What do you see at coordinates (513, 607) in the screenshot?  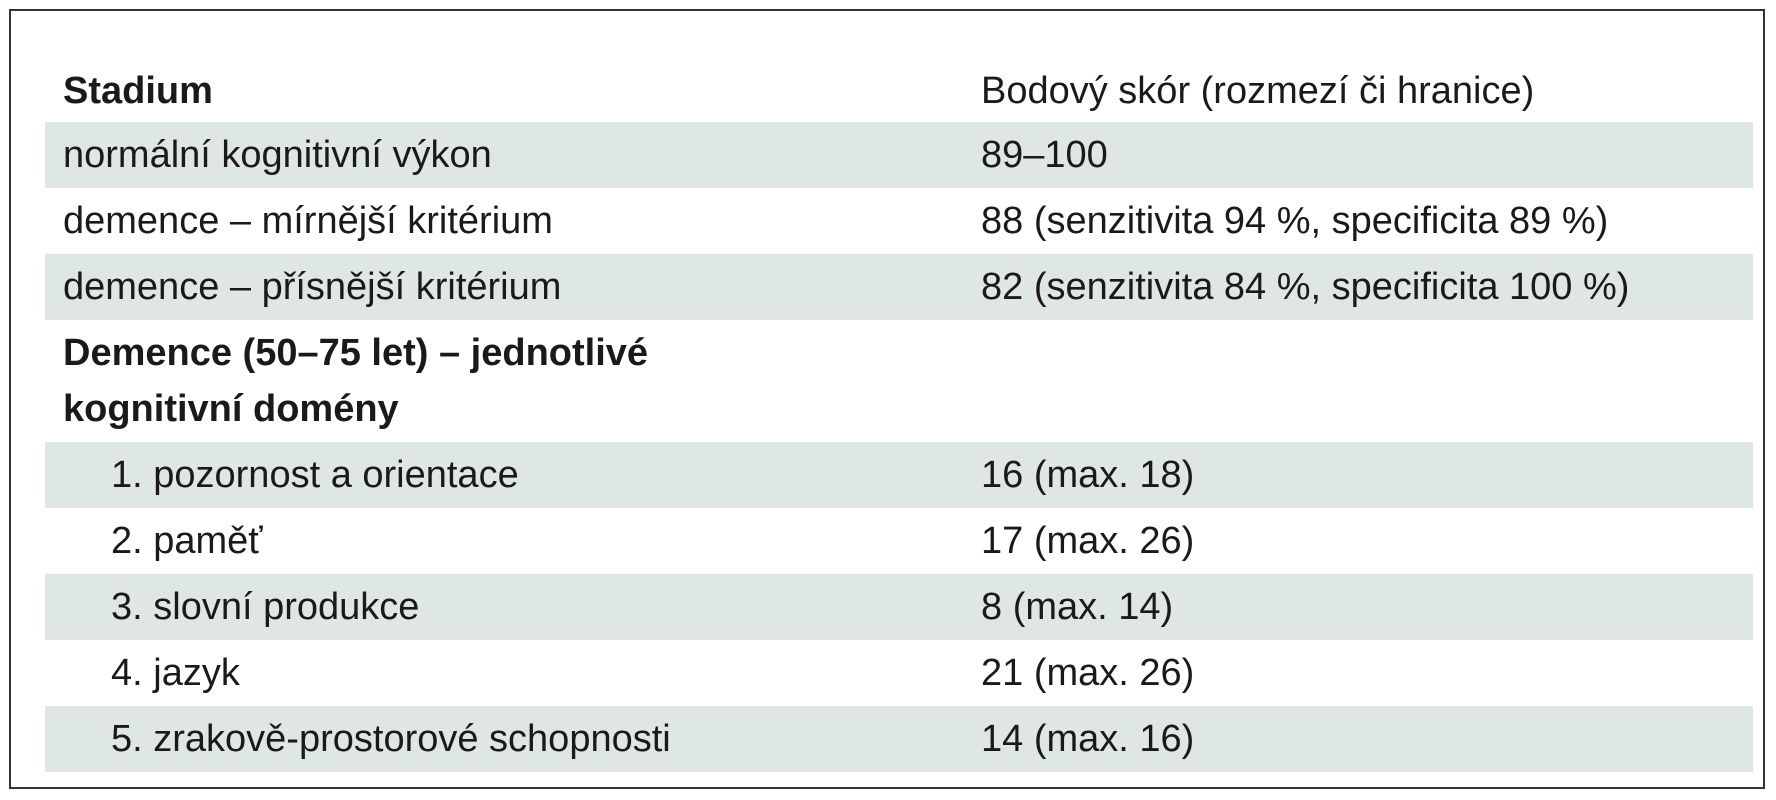 I see `cell: 3. slovní produkce` at bounding box center [513, 607].